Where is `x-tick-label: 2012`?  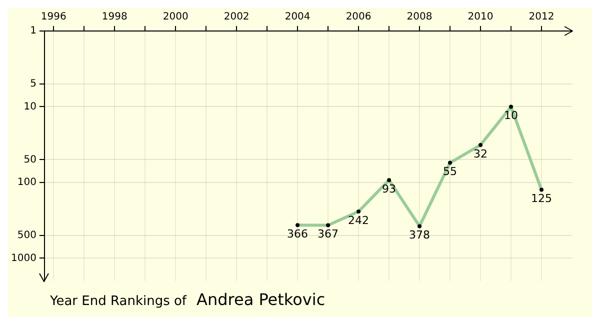 x-tick-label: 2012 is located at coordinates (541, 17).